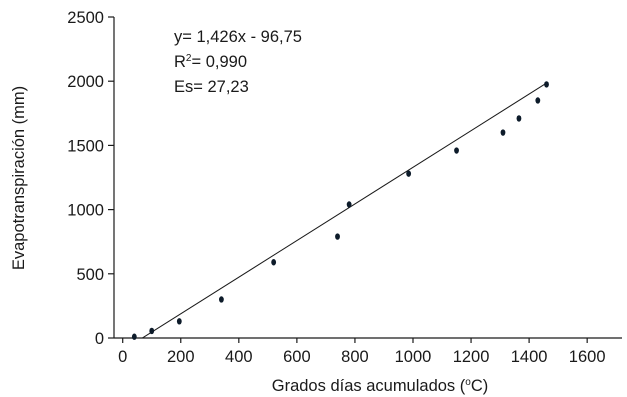 The height and width of the screenshot is (397, 627). What do you see at coordinates (380, 386) in the screenshot?
I see `x-axis-title: Grados días acumulados (oC)` at bounding box center [380, 386].